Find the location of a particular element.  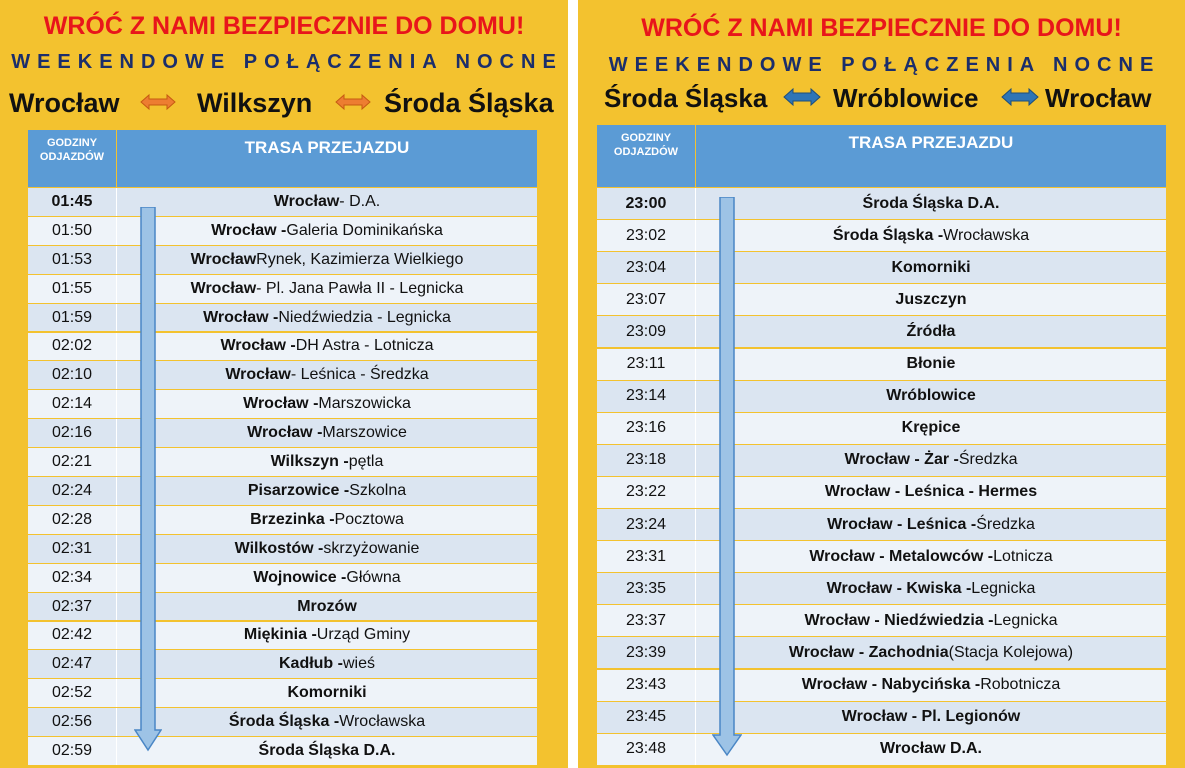

departure-time: 01:50 is located at coordinates (72, 230).